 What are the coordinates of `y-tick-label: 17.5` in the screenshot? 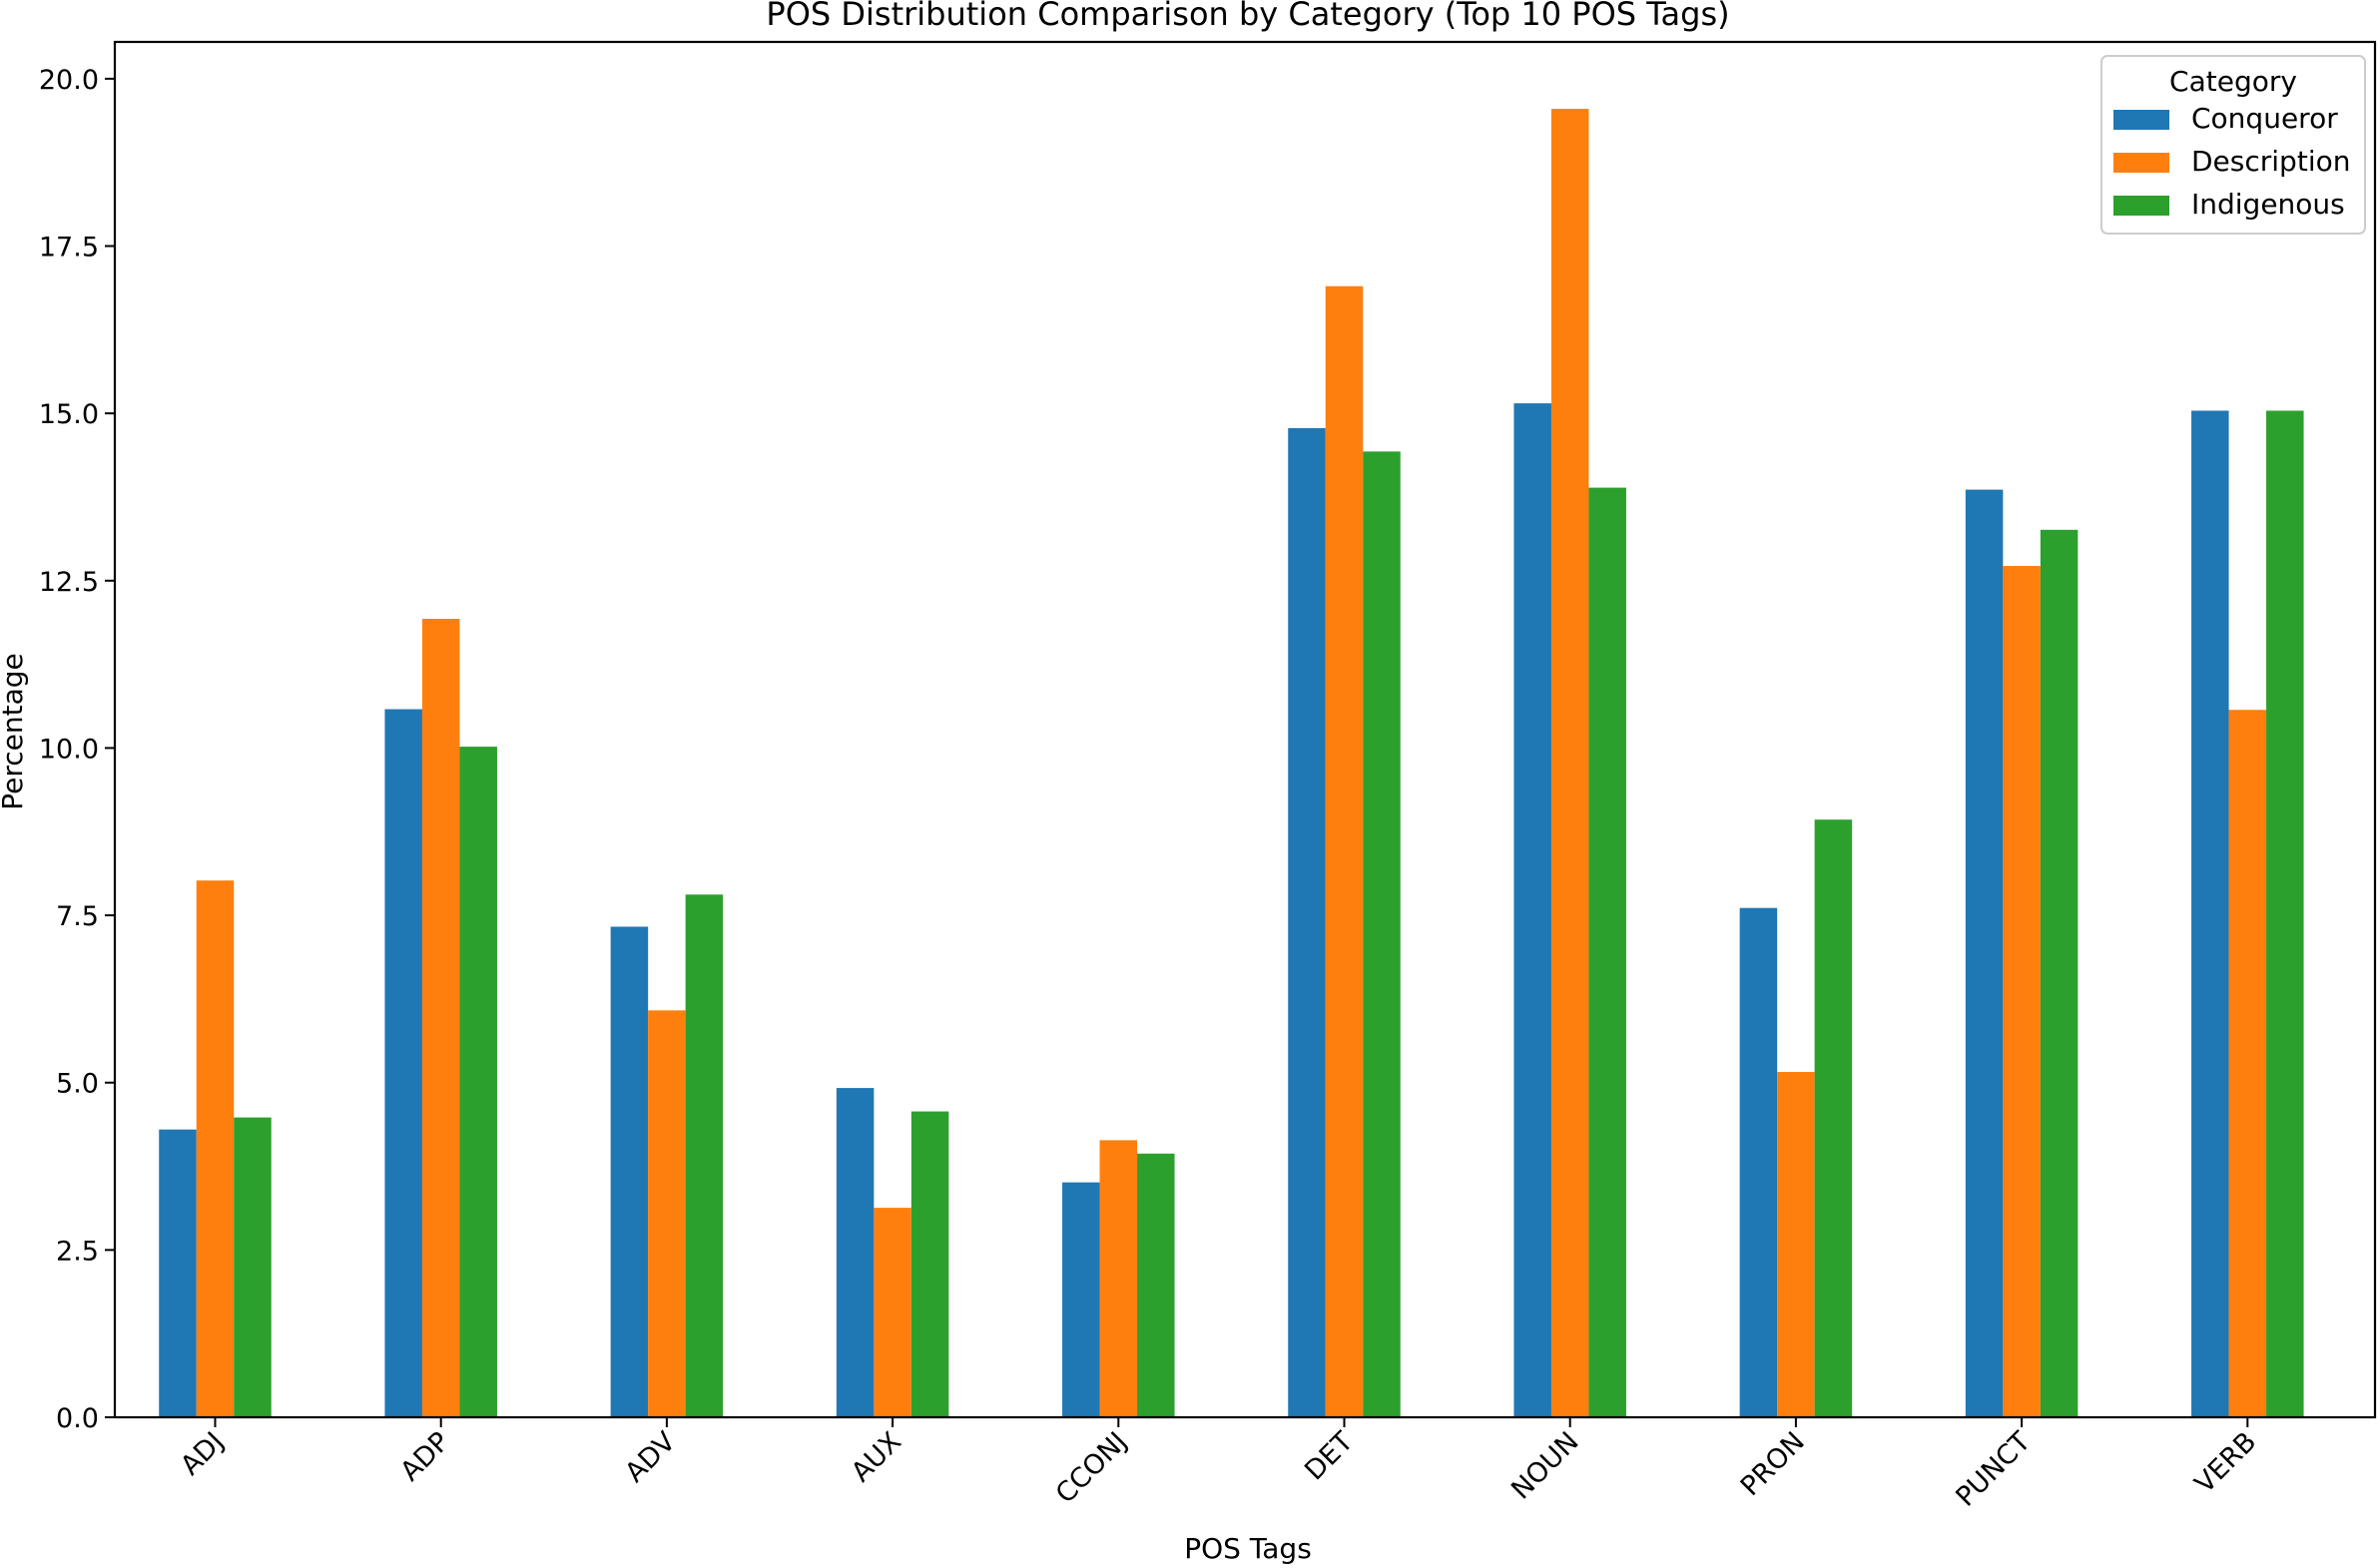 It's located at (69, 248).